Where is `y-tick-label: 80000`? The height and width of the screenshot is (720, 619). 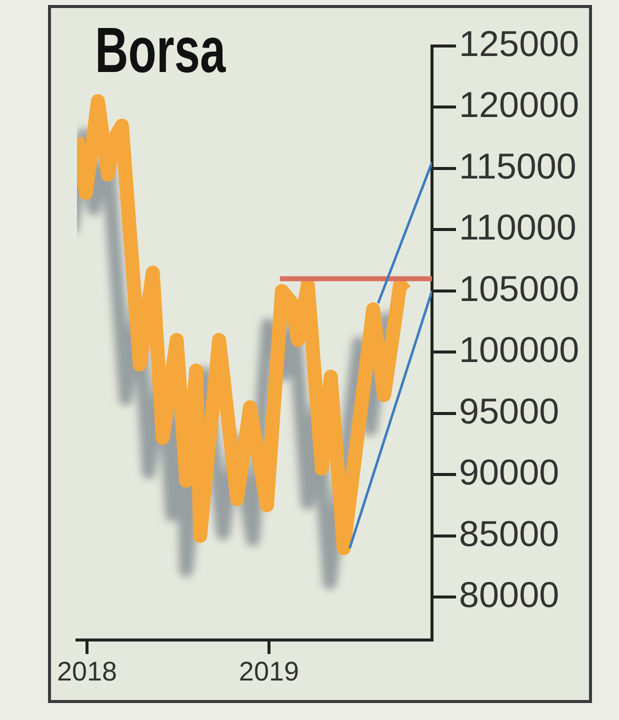 y-tick-label: 80000 is located at coordinates (509, 595).